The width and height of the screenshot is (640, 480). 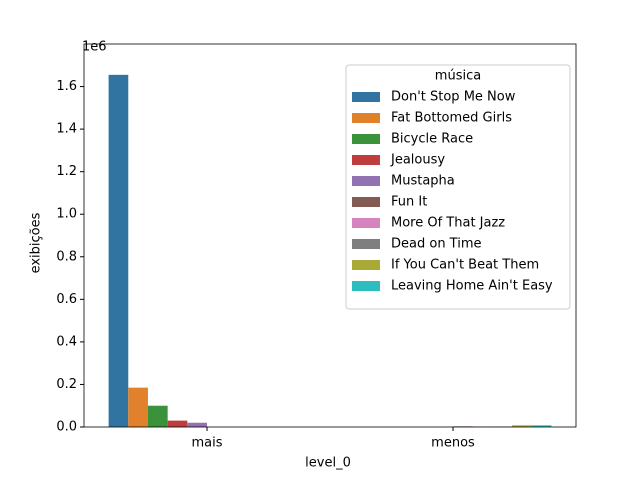 What do you see at coordinates (465, 265) in the screenshot?
I see `legend-label: If You Can't Beat Them` at bounding box center [465, 265].